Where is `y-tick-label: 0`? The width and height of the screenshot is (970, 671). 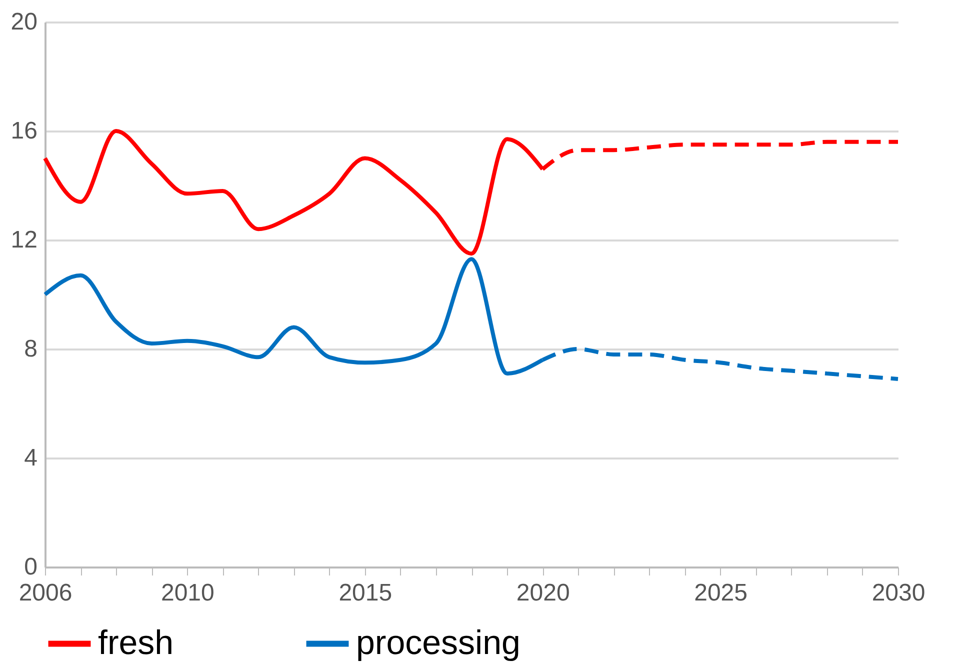
y-tick-label: 0 is located at coordinates (31, 567).